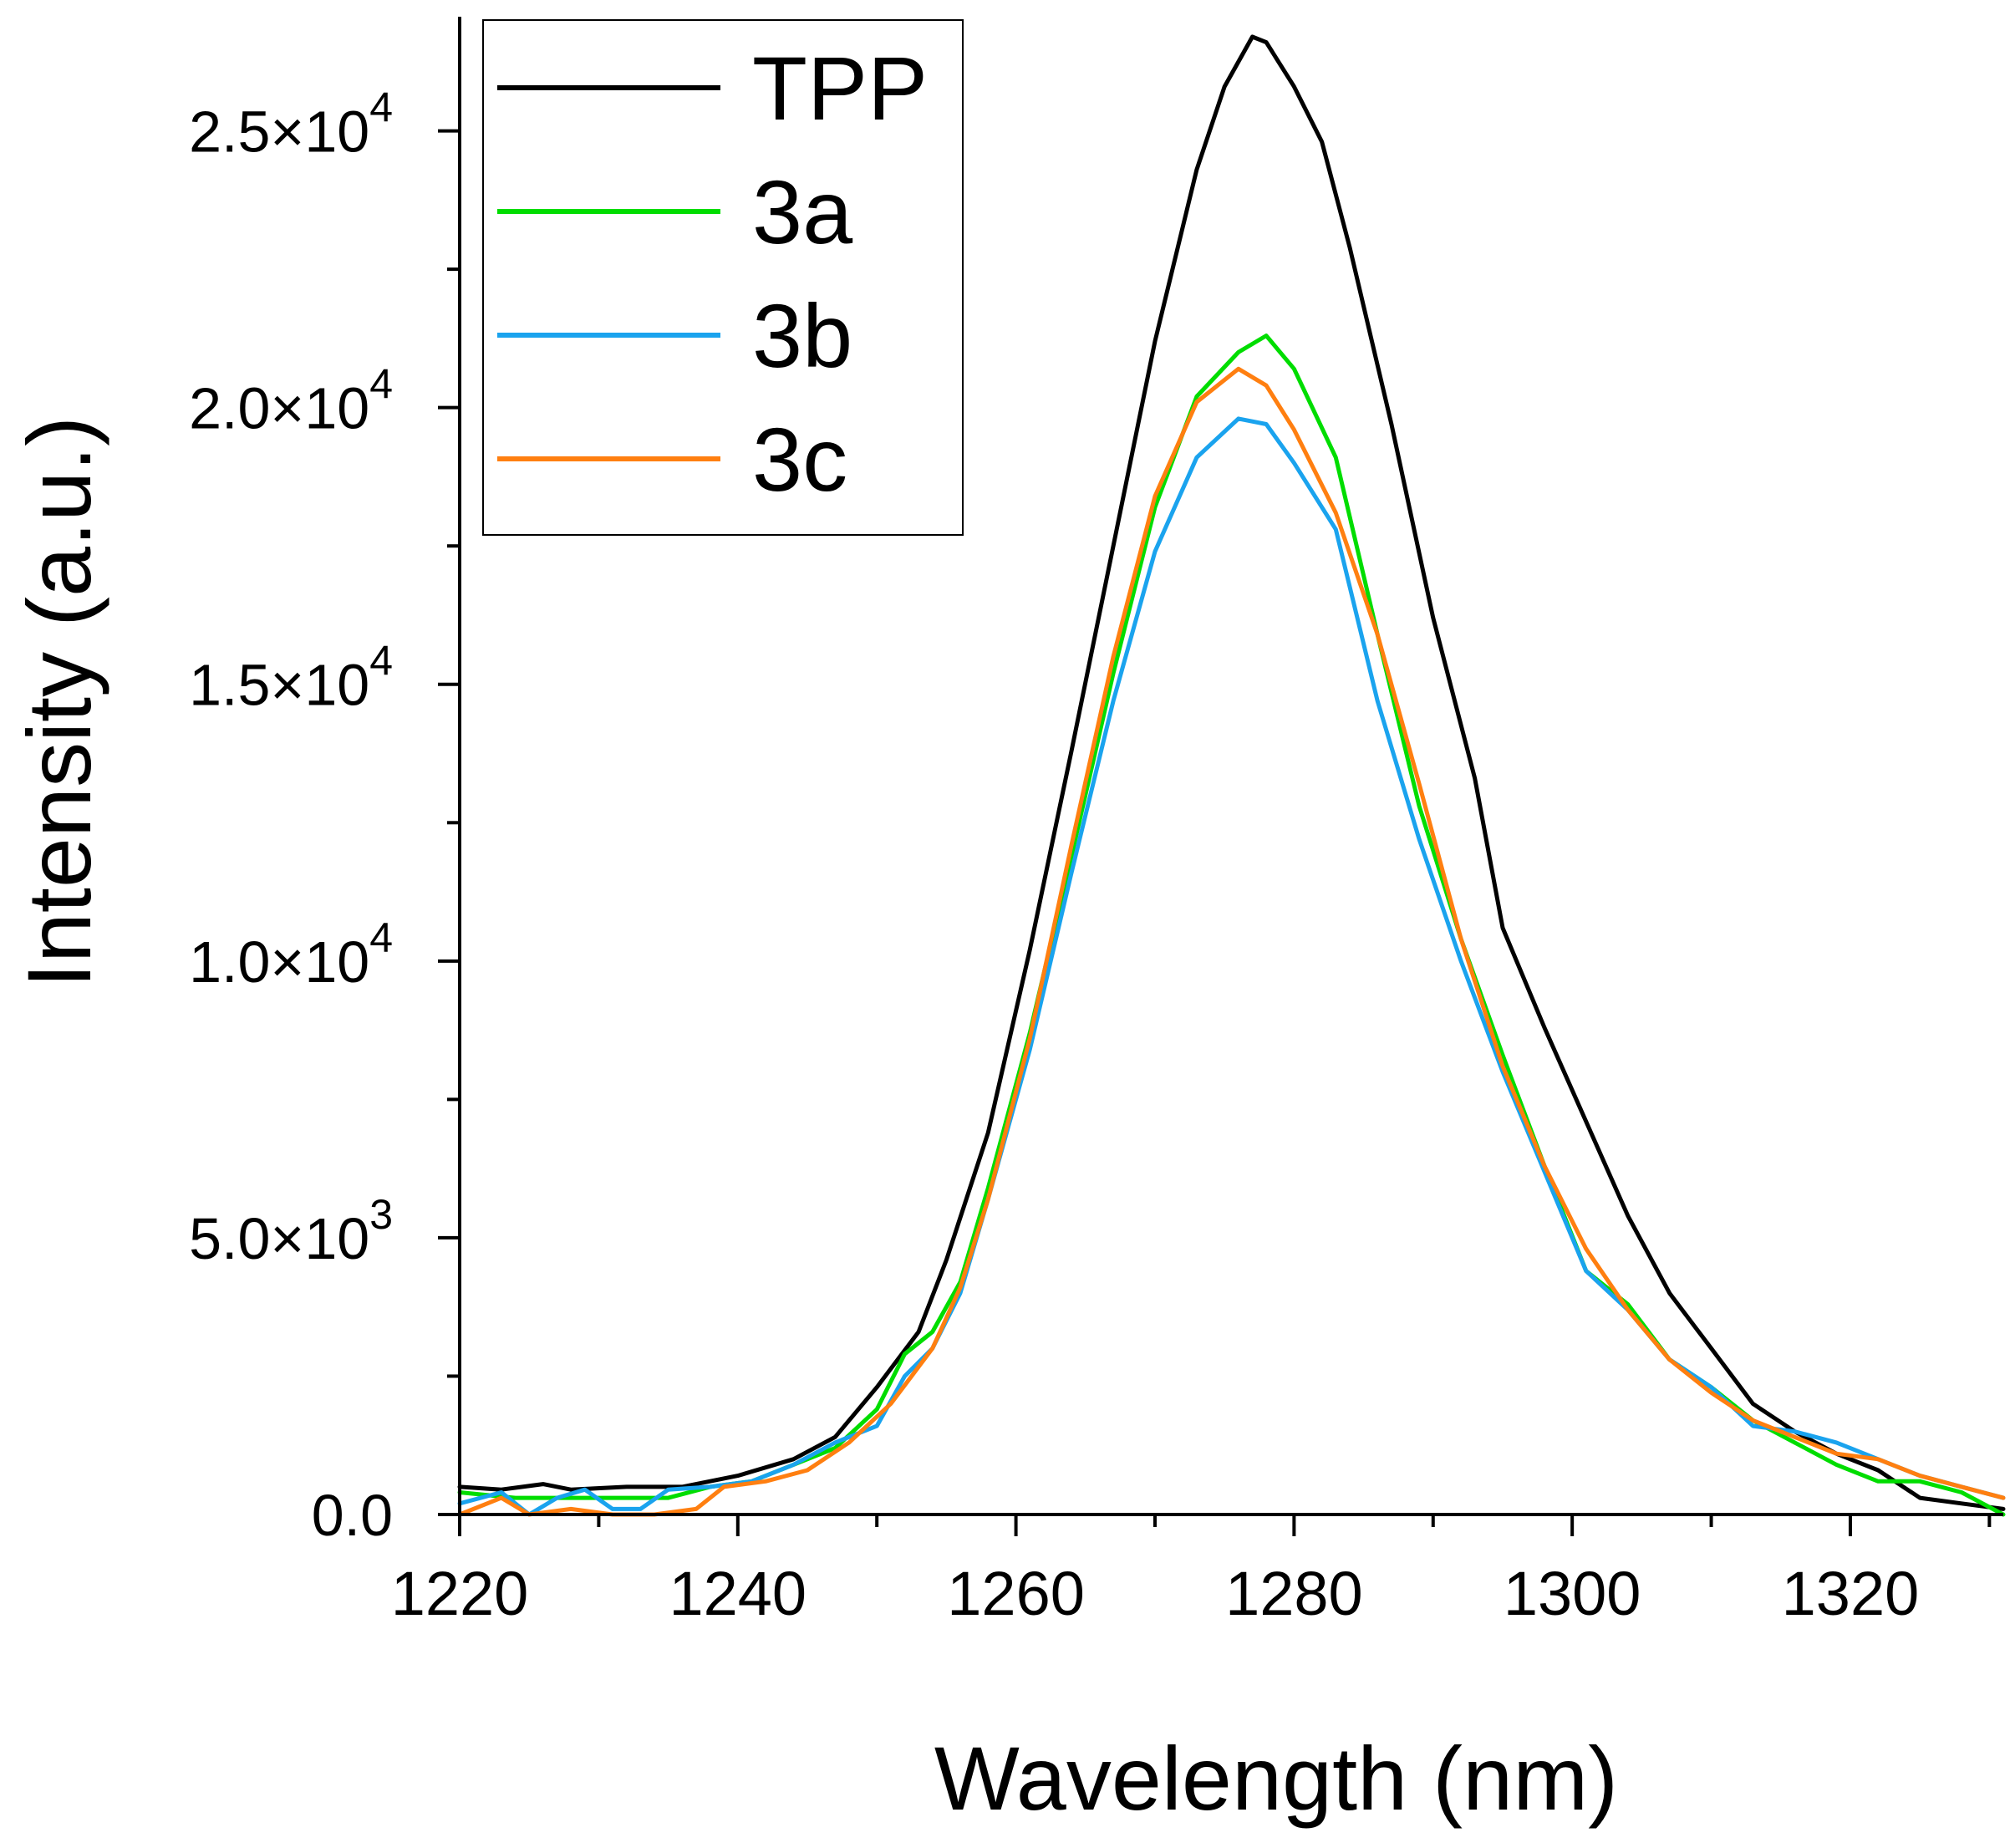 This screenshot has width=2015, height=1848. What do you see at coordinates (840, 88) in the screenshot?
I see `legend-label: TPP` at bounding box center [840, 88].